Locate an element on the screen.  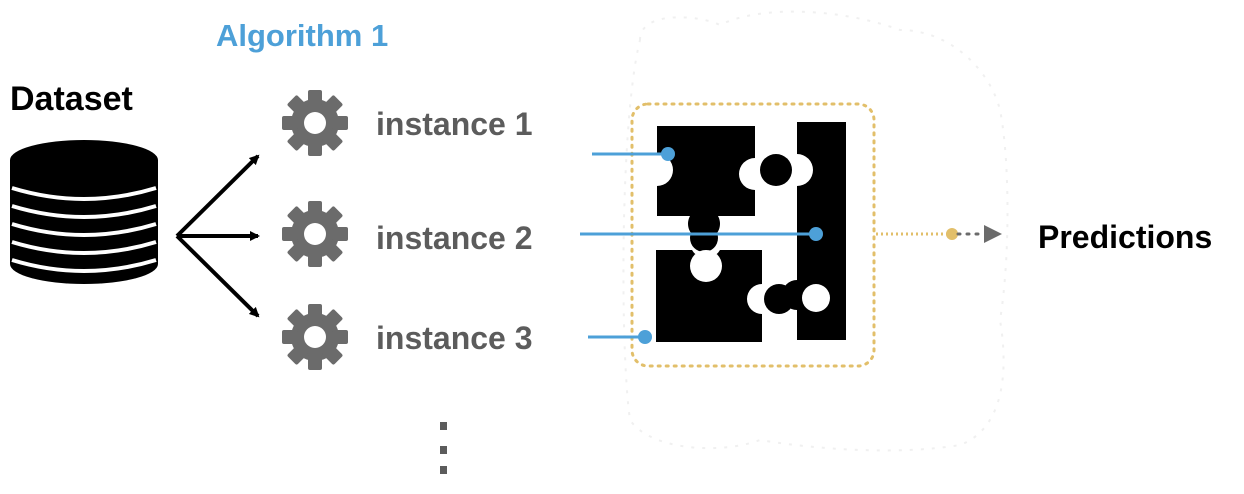
output-connector is located at coordinates (939, 234).